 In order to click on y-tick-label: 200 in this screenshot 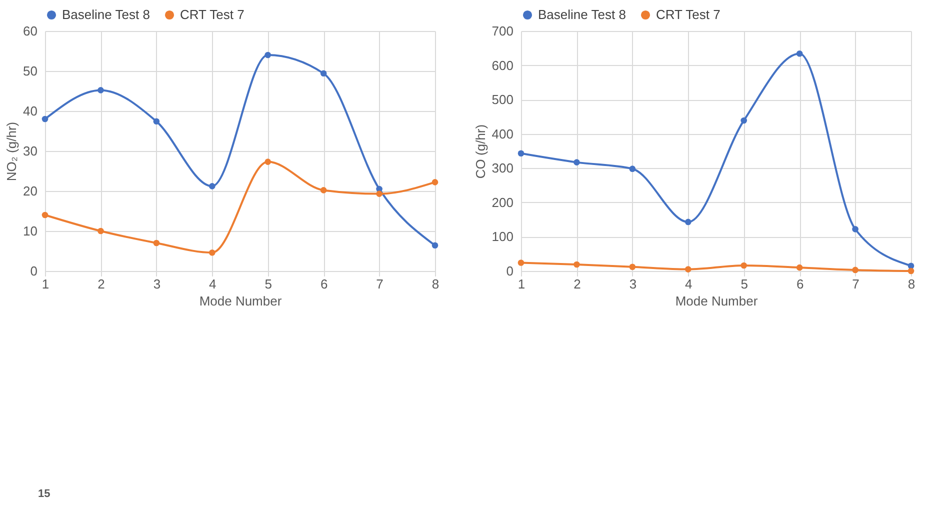, I will do `click(503, 202)`.